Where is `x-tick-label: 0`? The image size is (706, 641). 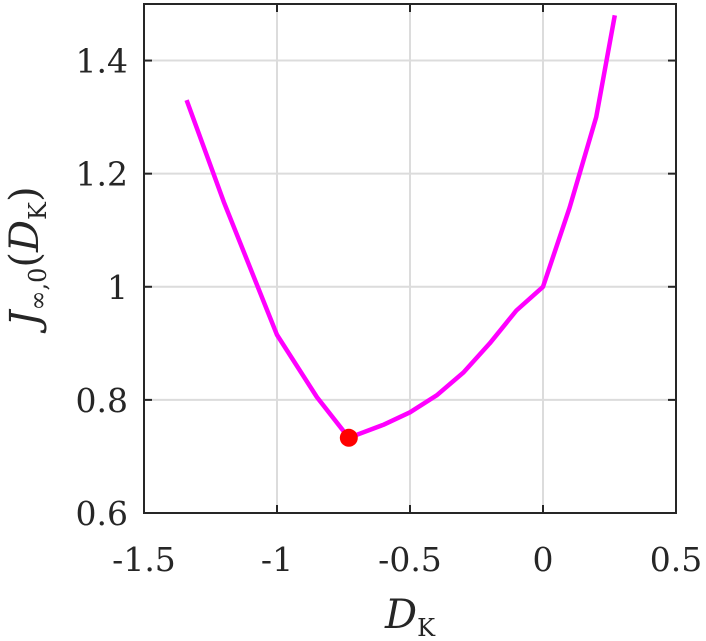
x-tick-label: 0 is located at coordinates (543, 559).